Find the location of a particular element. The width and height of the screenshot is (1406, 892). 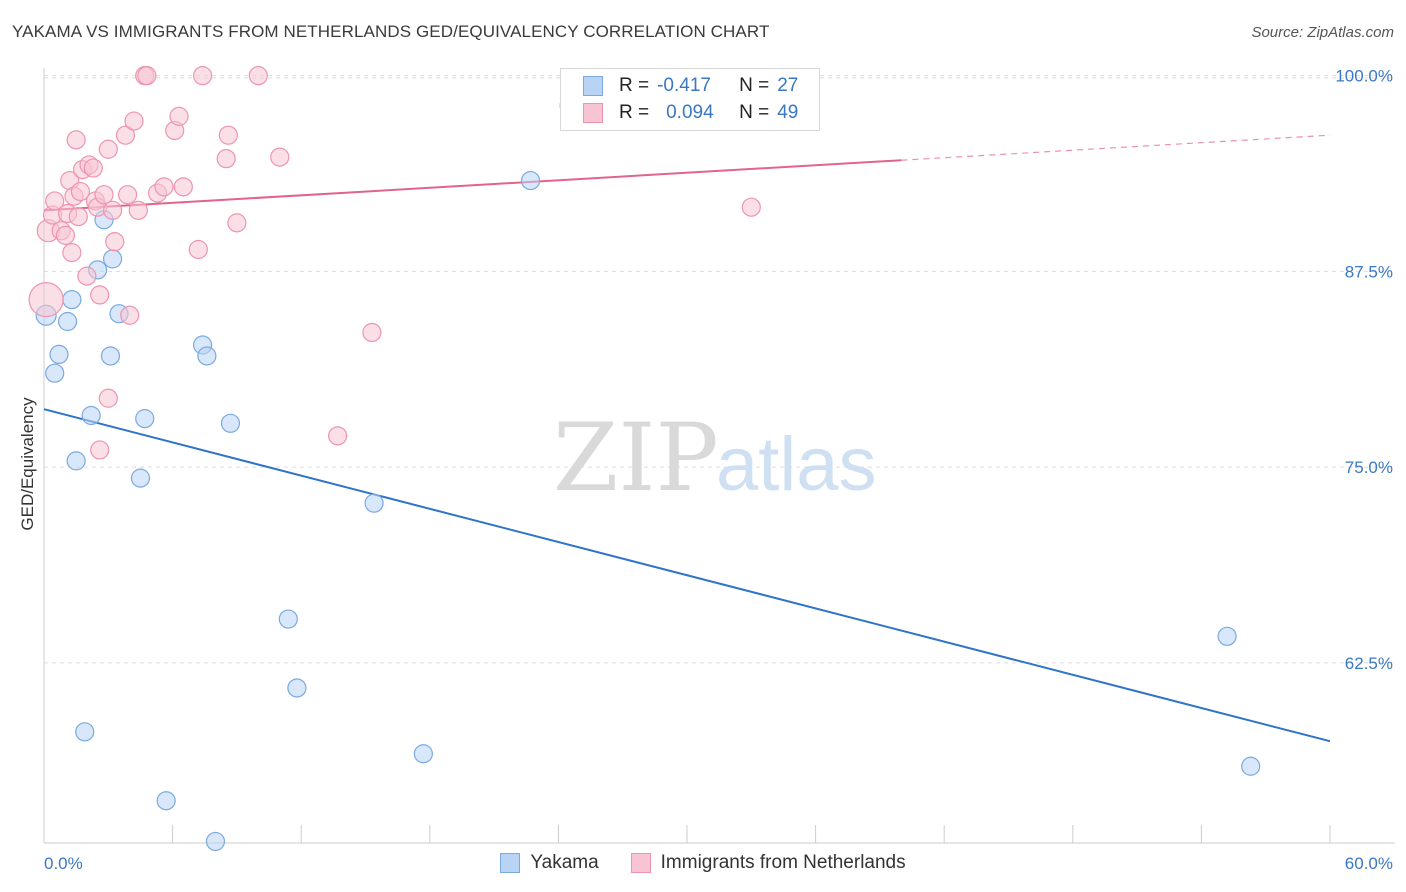

series-legend: Yakama Immigrants from Netherlands is located at coordinates (703, 863).